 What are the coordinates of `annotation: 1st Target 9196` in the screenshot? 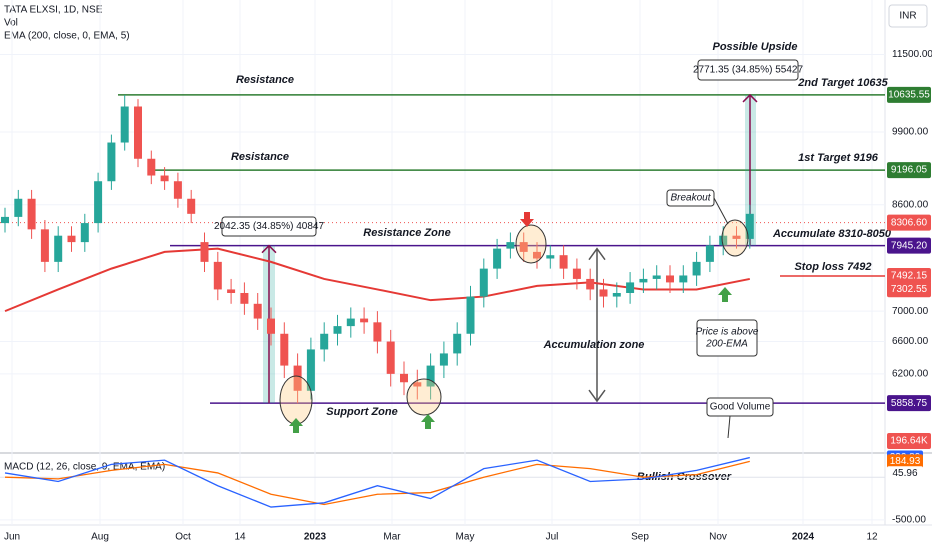 It's located at (838, 158).